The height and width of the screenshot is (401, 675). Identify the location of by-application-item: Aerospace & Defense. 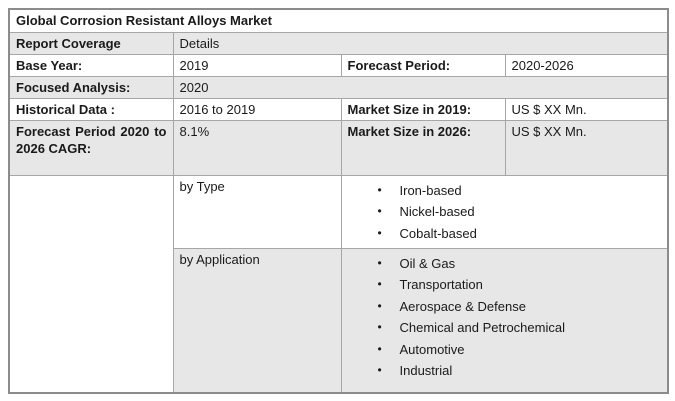
(462, 306).